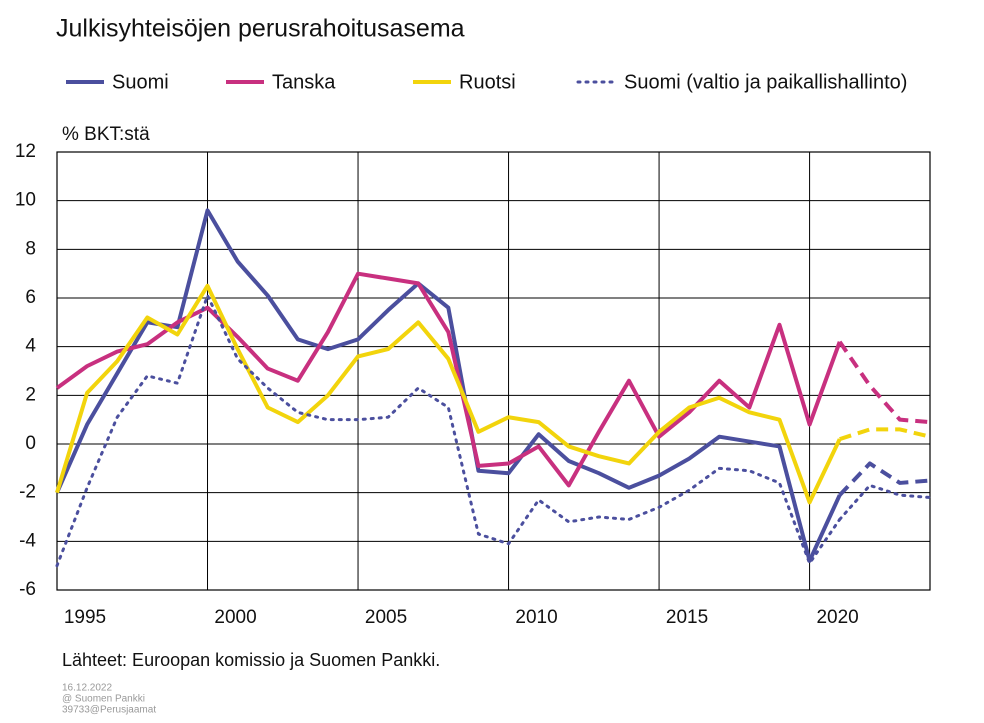 The width and height of the screenshot is (984, 723). What do you see at coordinates (109, 710) in the screenshot?
I see `note: 39733@Perusjaamat` at bounding box center [109, 710].